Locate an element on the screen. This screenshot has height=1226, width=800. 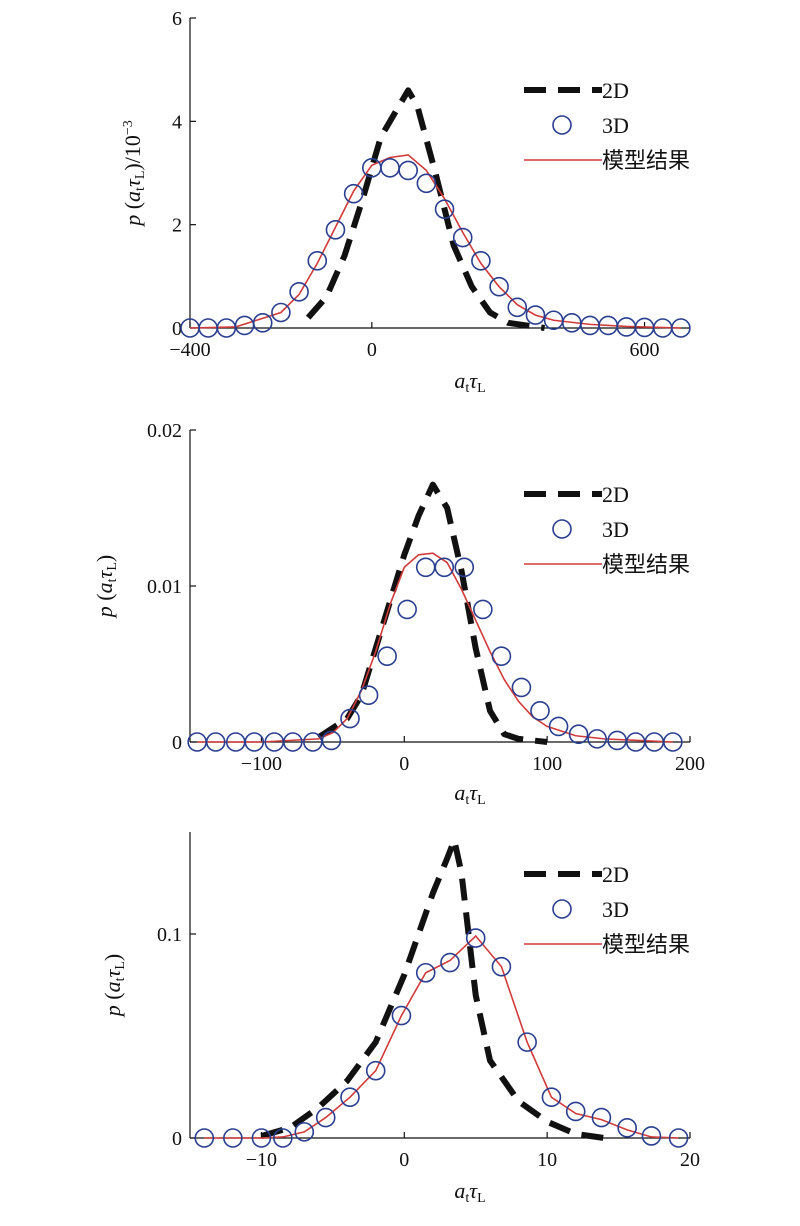
x-tick-label: 200 is located at coordinates (690, 764).